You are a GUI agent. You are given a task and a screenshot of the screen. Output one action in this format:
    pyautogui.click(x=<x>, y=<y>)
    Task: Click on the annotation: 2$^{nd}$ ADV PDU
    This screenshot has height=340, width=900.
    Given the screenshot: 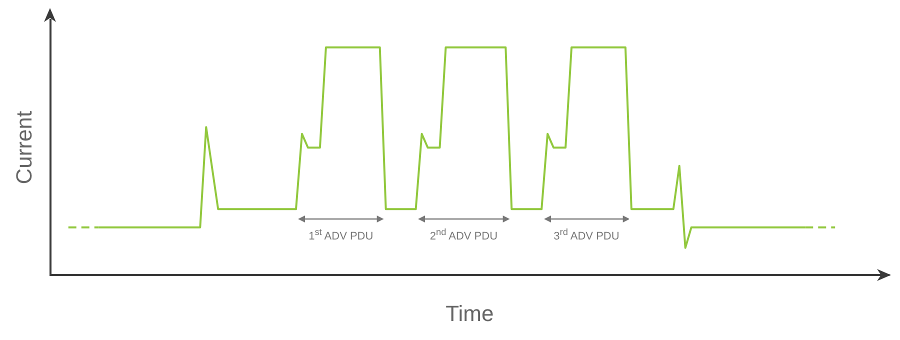 What is the action you would take?
    pyautogui.click(x=463, y=235)
    